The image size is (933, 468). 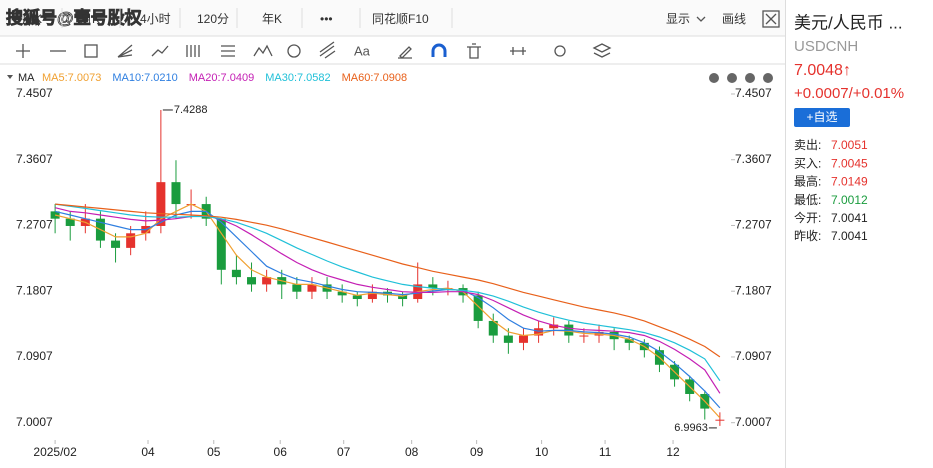 What do you see at coordinates (734, 19) in the screenshot?
I see `draw-menu: 画线` at bounding box center [734, 19].